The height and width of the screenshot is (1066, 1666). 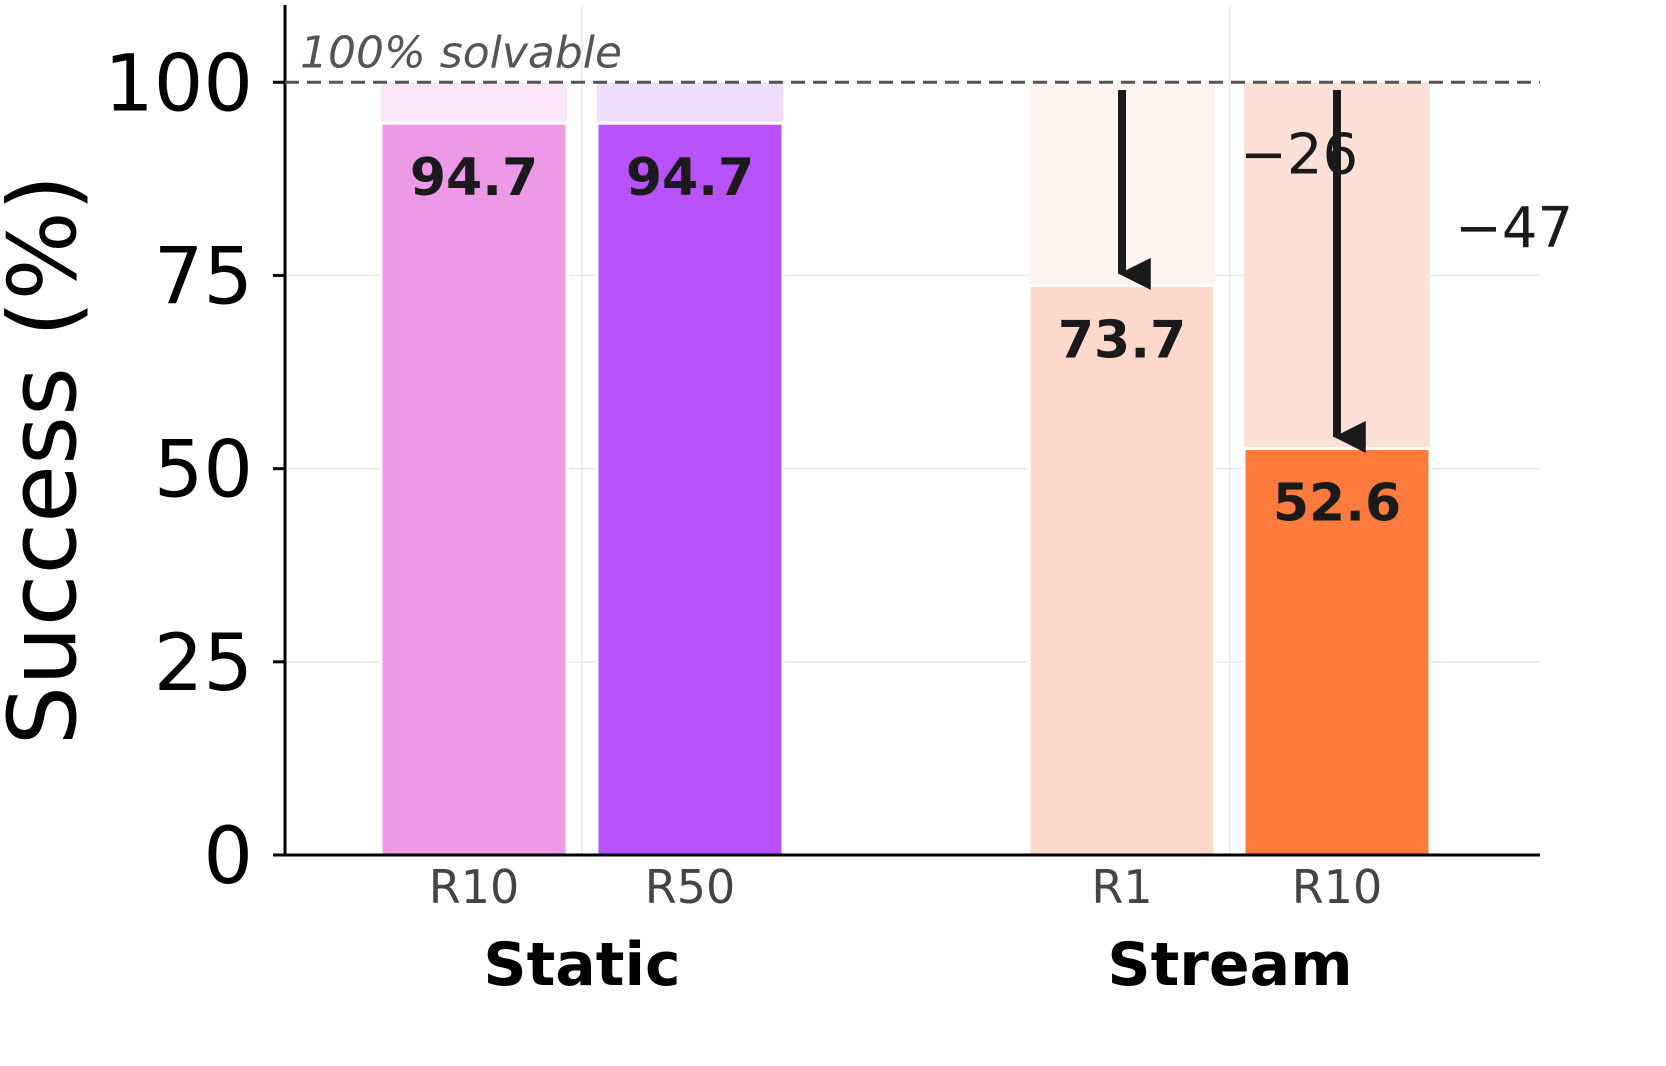 What do you see at coordinates (690, 887) in the screenshot?
I see `x-tick-label: R50` at bounding box center [690, 887].